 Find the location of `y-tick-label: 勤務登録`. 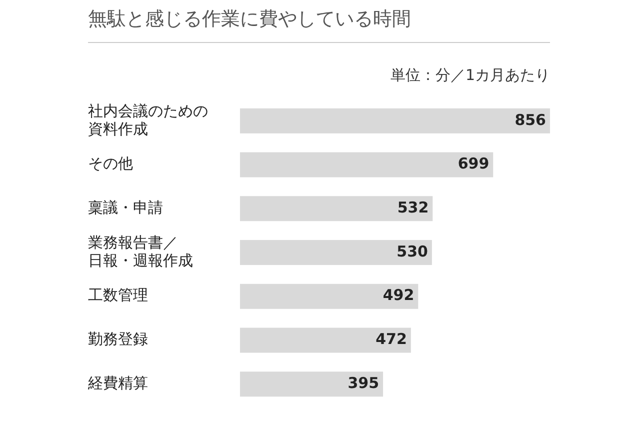

y-tick-label: 勤務登録 is located at coordinates (118, 339).